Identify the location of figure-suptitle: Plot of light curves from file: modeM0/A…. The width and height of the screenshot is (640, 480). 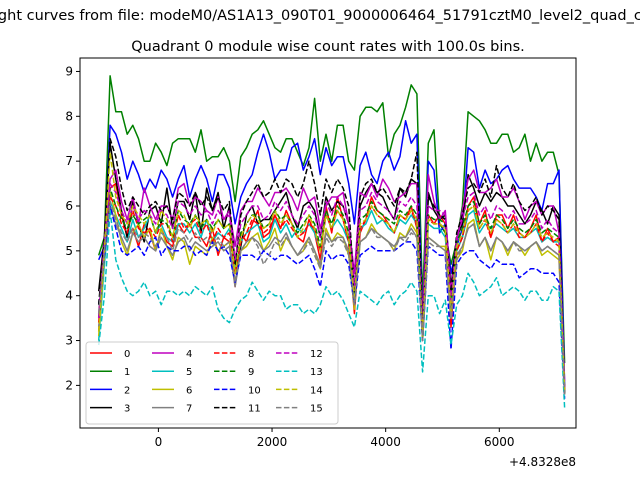
(320, 16).